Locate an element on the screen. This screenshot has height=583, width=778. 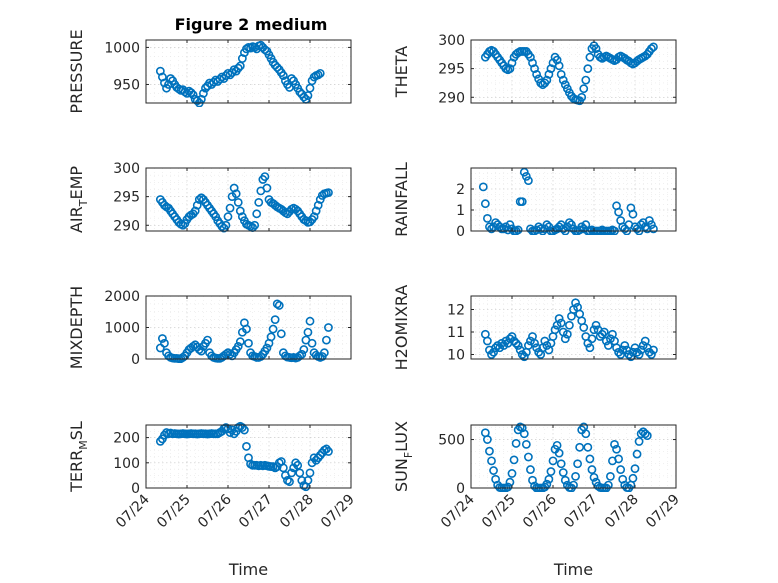
y-tick-label: 1000 is located at coordinates (122, 48).